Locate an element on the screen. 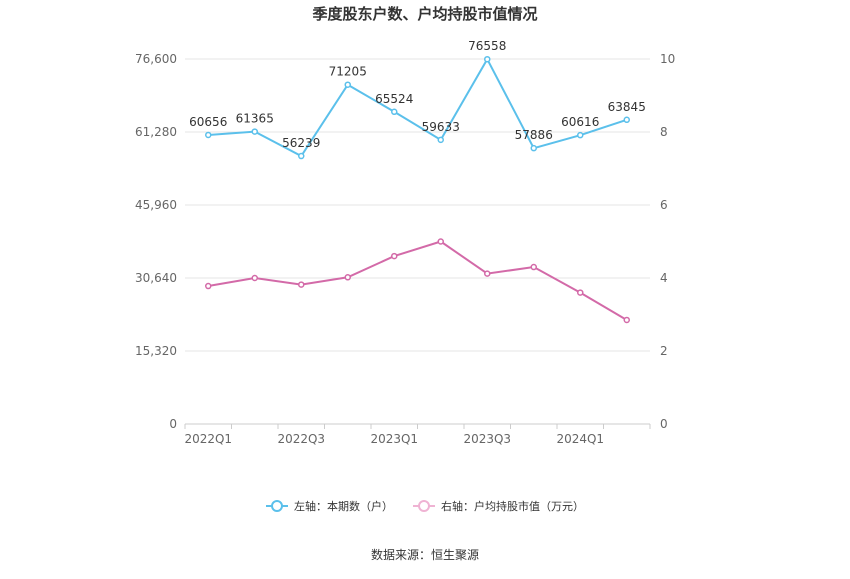 The height and width of the screenshot is (579, 850). legend: 左轴：本期数（户） 右轴：户均持股市值（万元） is located at coordinates (425, 506).